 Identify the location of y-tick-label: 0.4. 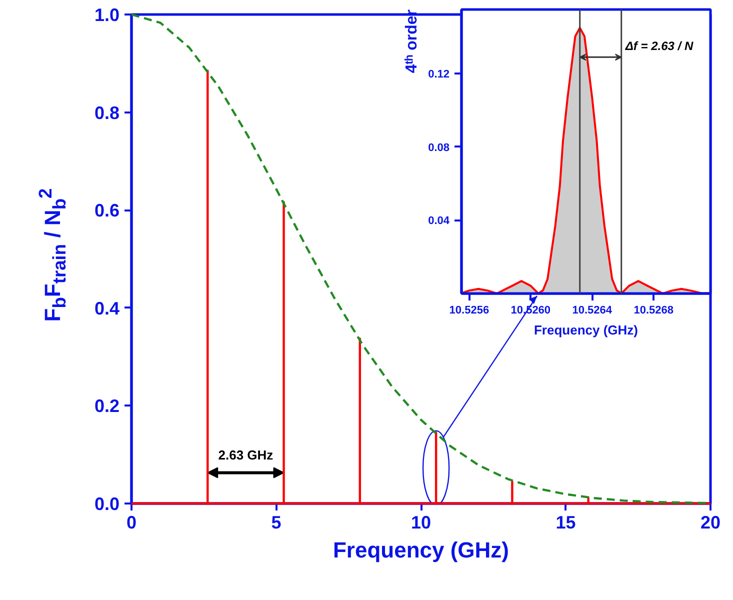
(107, 308).